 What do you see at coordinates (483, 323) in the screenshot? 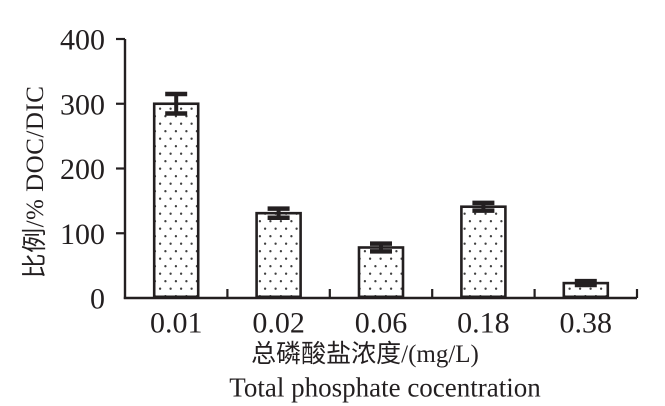
I see `x-category-label: 0.18` at bounding box center [483, 323].